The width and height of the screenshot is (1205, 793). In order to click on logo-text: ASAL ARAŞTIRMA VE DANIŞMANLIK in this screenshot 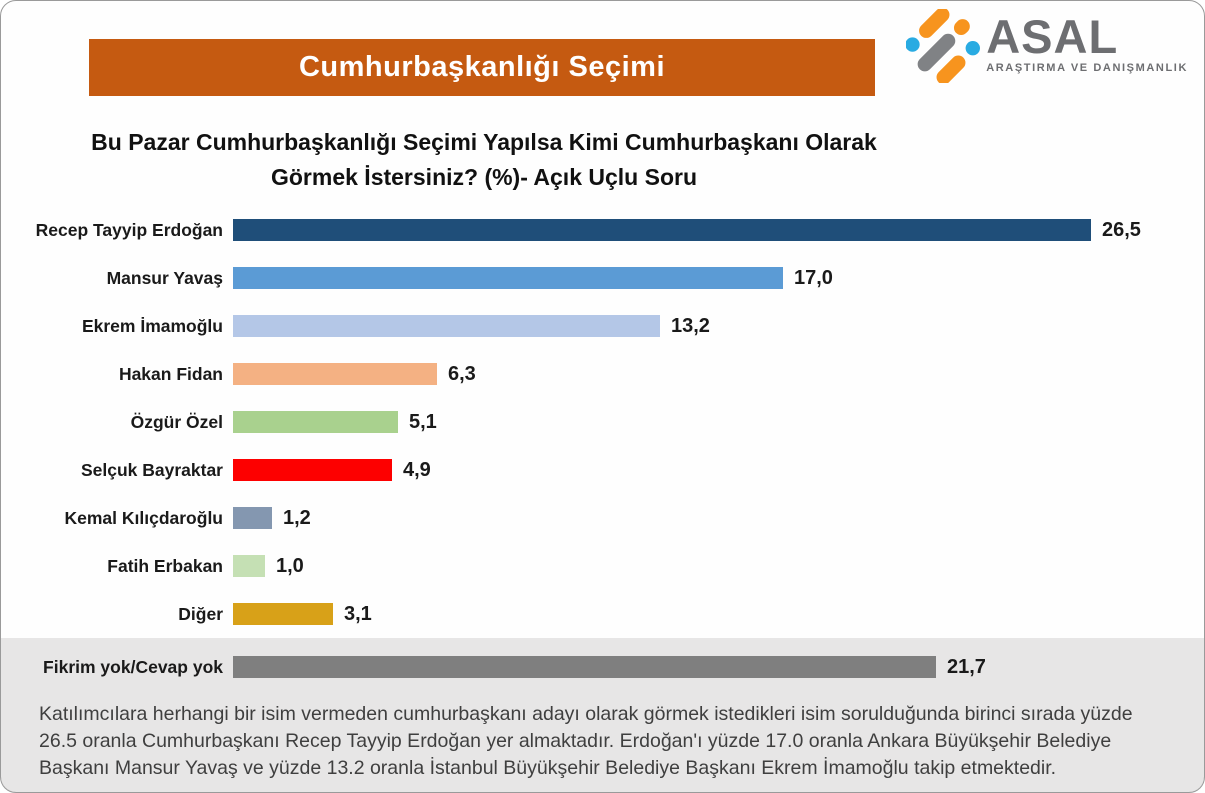, I will do `click(1087, 41)`.